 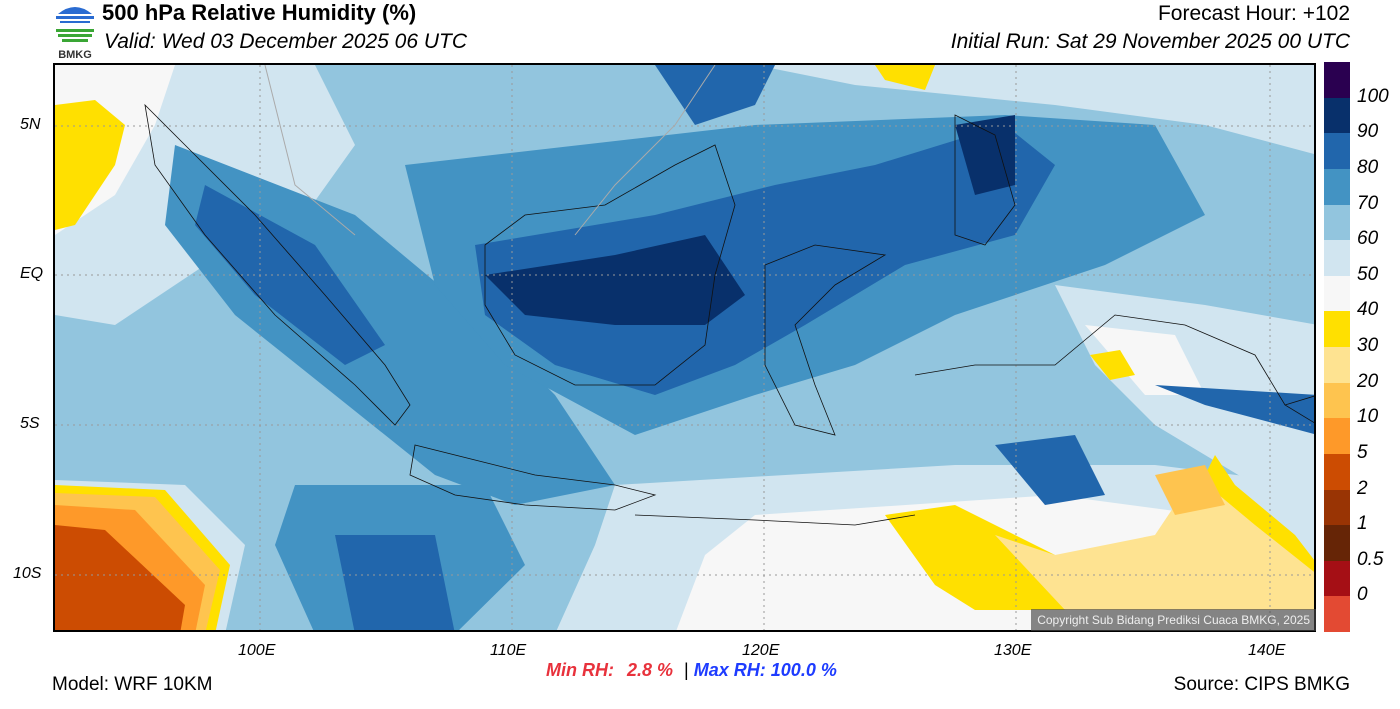 What do you see at coordinates (508, 650) in the screenshot?
I see `lon-label: 110E` at bounding box center [508, 650].